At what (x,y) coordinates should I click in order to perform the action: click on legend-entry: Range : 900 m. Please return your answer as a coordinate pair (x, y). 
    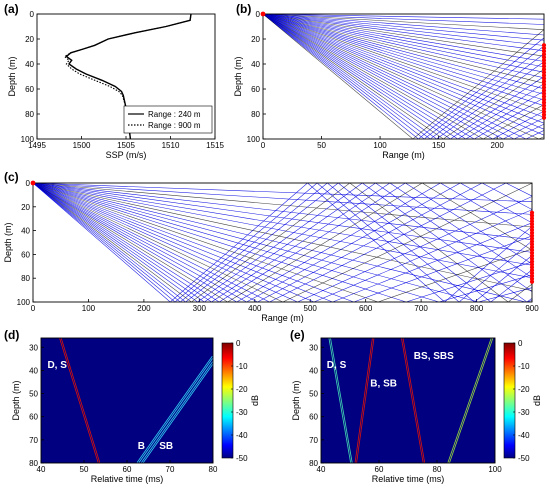
    Looking at the image, I should click on (174, 125).